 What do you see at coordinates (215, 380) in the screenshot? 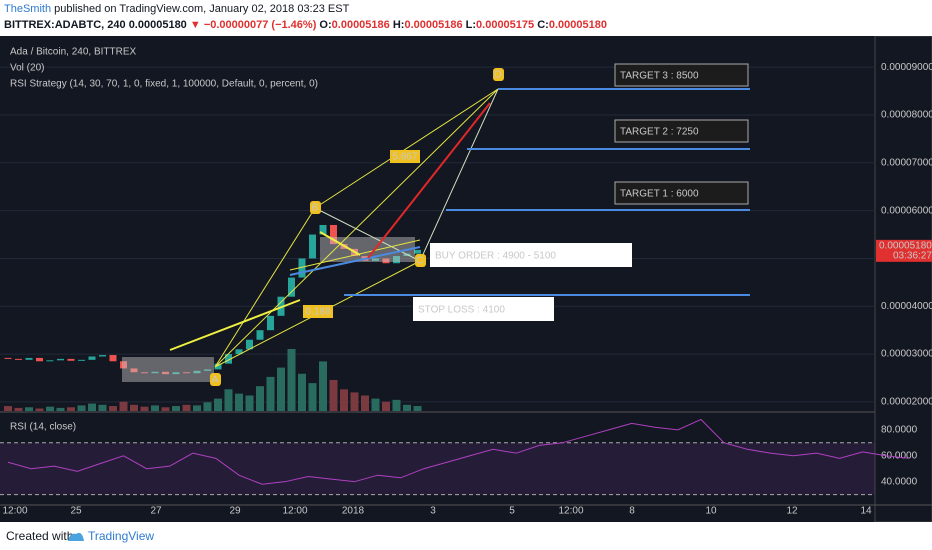
I see `point-label: A` at bounding box center [215, 380].